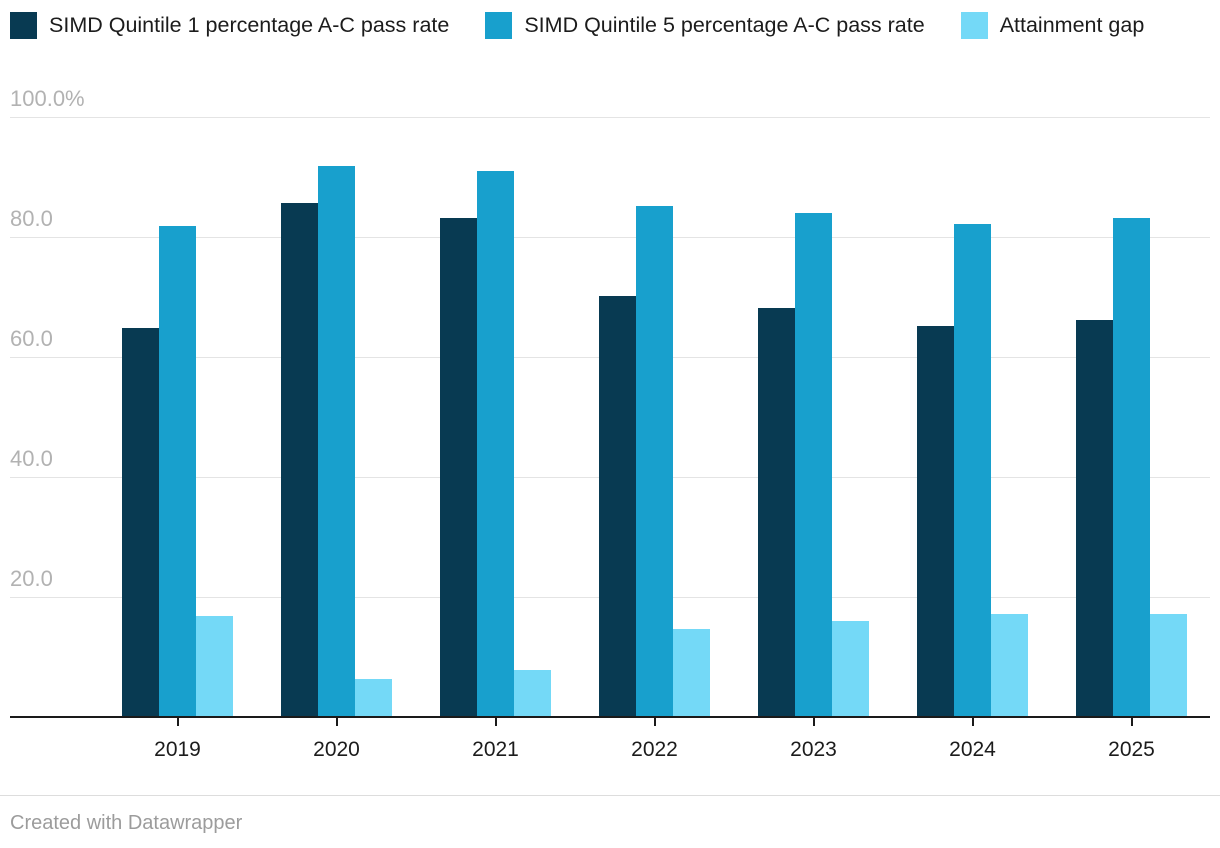  I want to click on x-axis-tick-2023, so click(813, 721).